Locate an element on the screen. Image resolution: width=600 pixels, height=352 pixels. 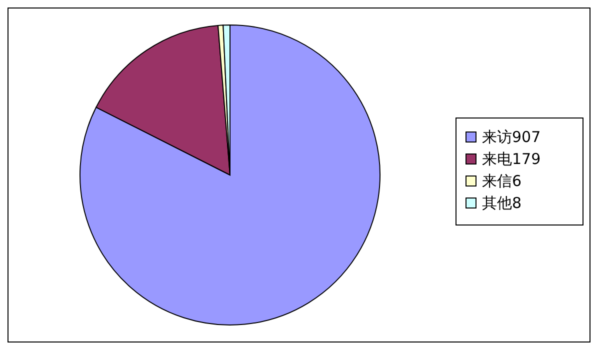
legend-label: 来电179 is located at coordinates (511, 159).